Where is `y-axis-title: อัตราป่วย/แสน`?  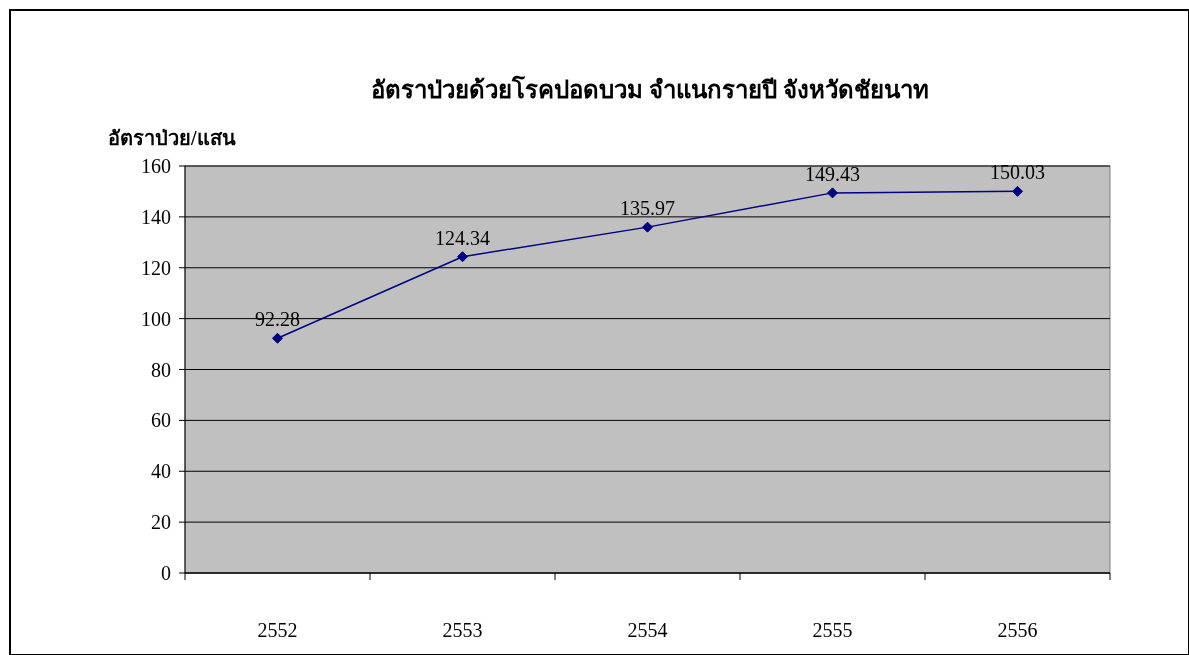 y-axis-title: อัตราป่วย/แสน is located at coordinates (172, 138).